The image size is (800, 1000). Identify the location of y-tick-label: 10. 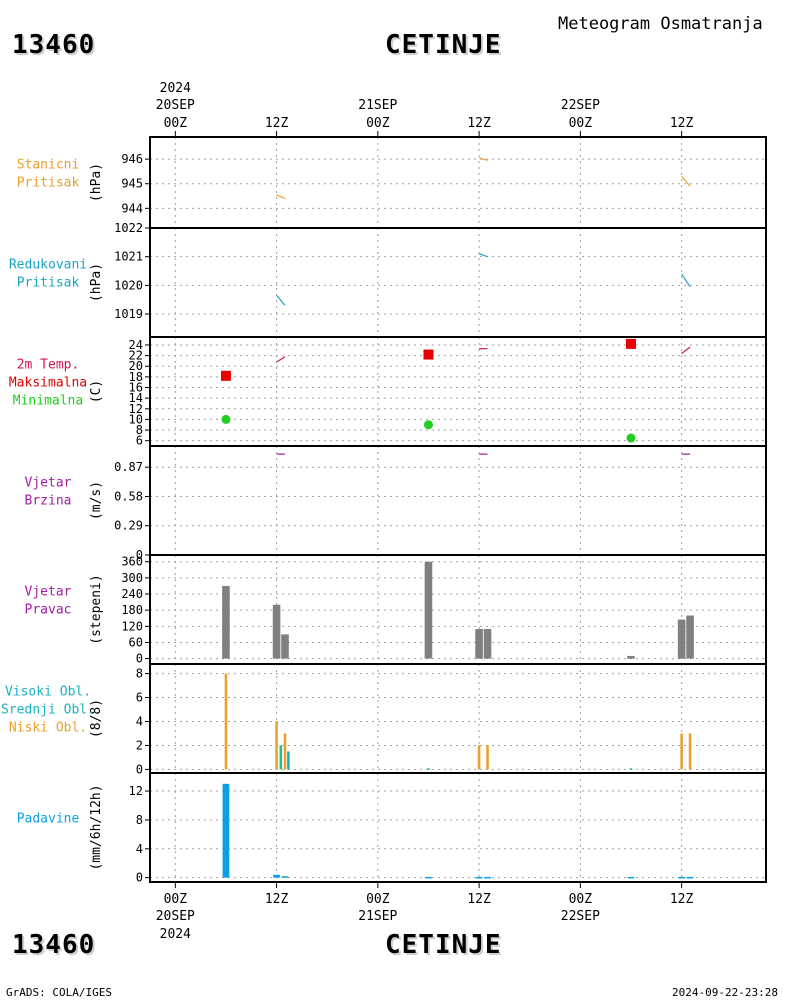
(136, 419).